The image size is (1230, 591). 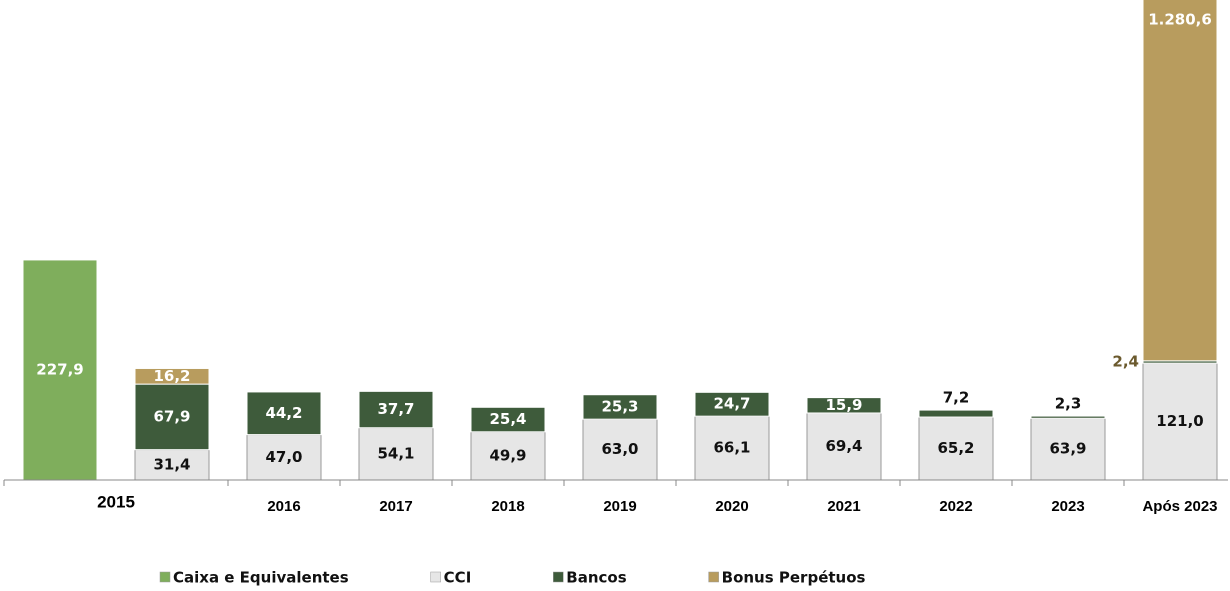 What do you see at coordinates (1125, 361) in the screenshot?
I see `data-label: 2,4` at bounding box center [1125, 361].